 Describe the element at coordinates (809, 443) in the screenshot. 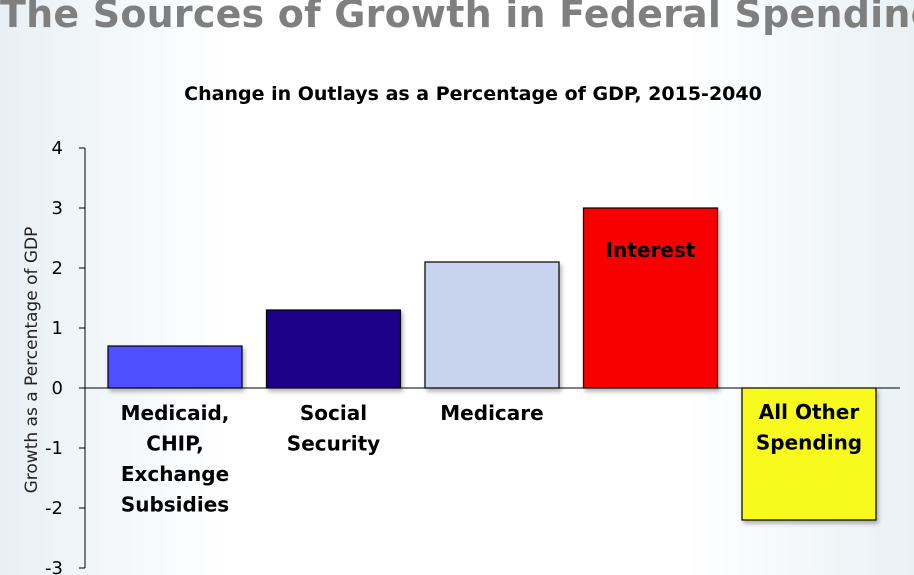

I see `category-label: Spending` at that location.